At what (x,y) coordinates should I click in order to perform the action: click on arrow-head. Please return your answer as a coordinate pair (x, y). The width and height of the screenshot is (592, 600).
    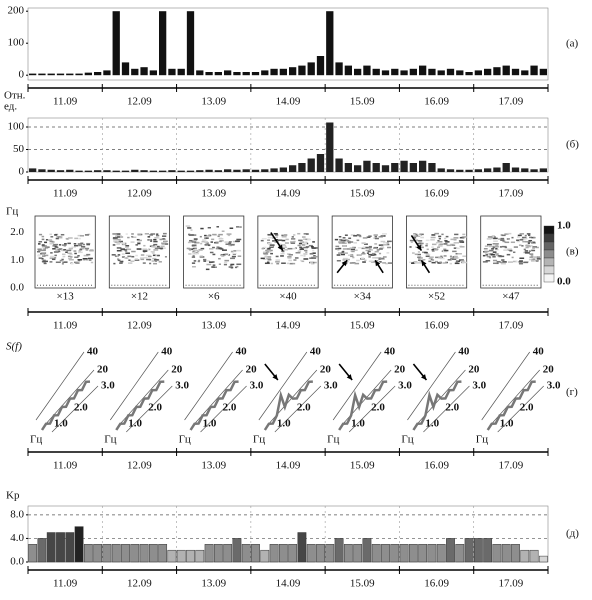
    Looking at the image, I should click on (275, 377).